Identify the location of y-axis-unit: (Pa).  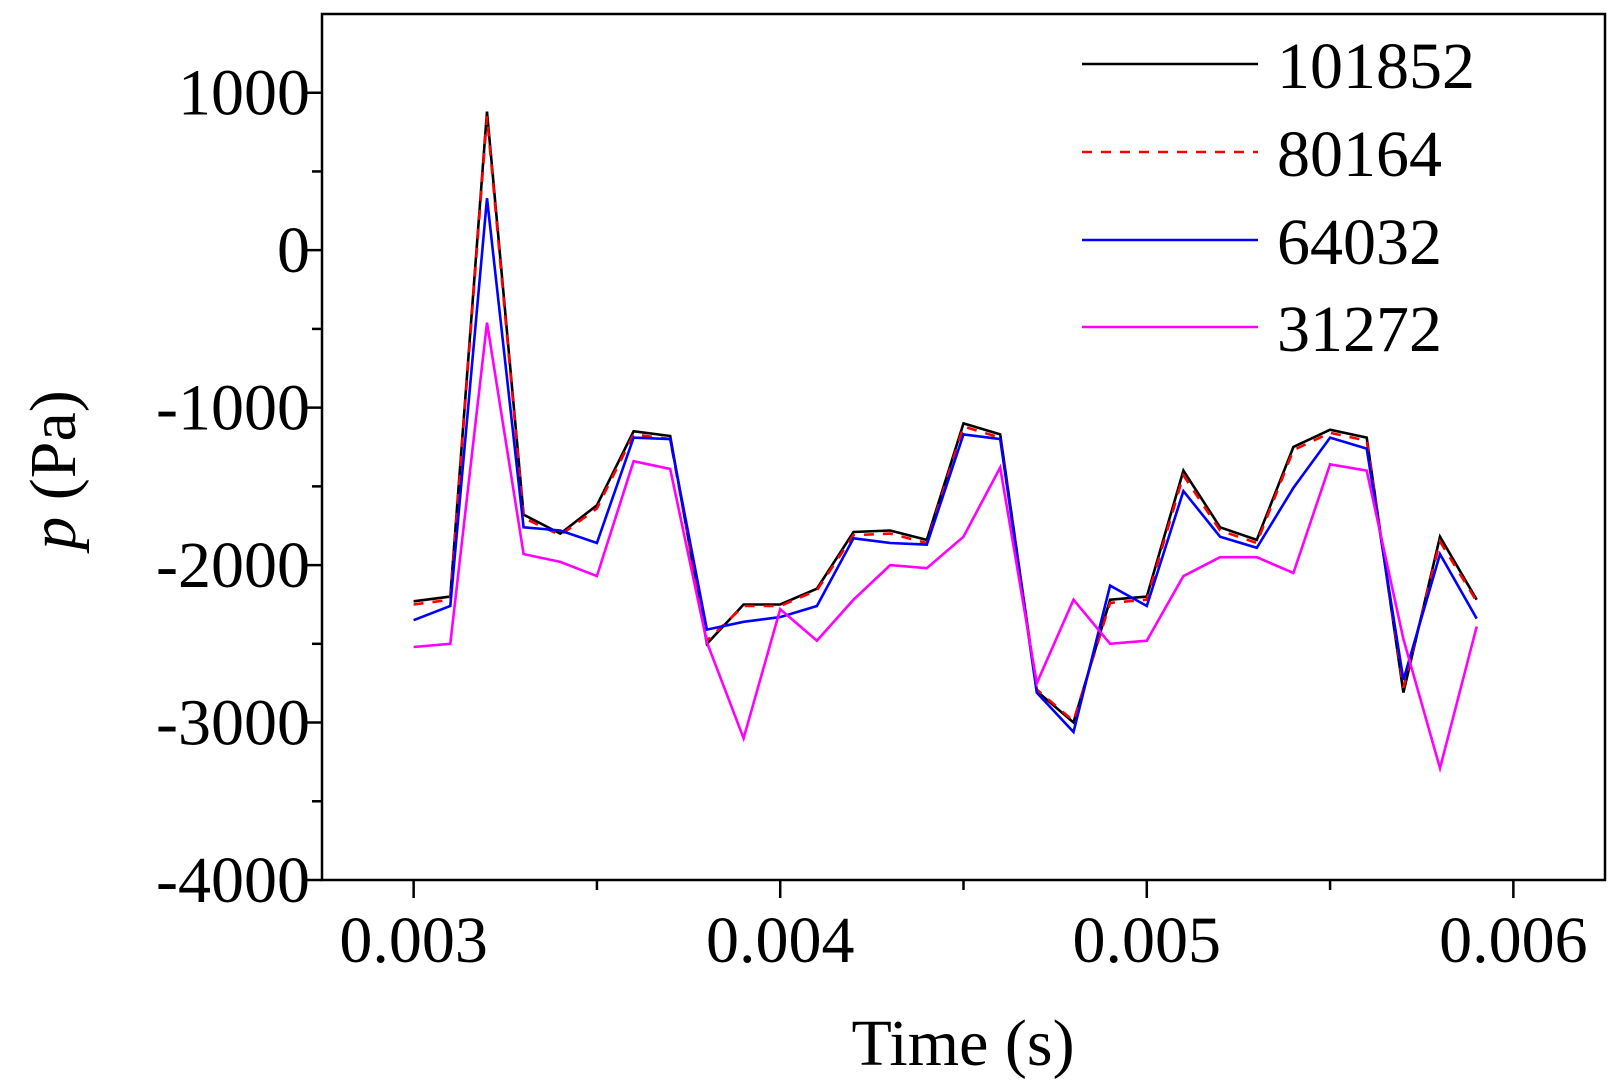
(53, 453).